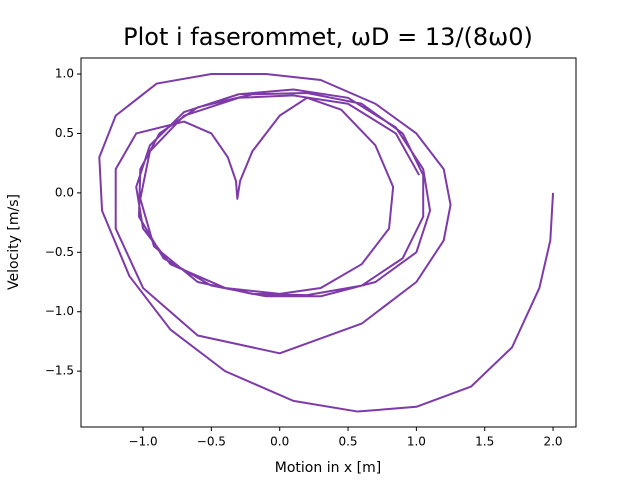  What do you see at coordinates (416, 442) in the screenshot?
I see `x-tick-label: 1.0` at bounding box center [416, 442].